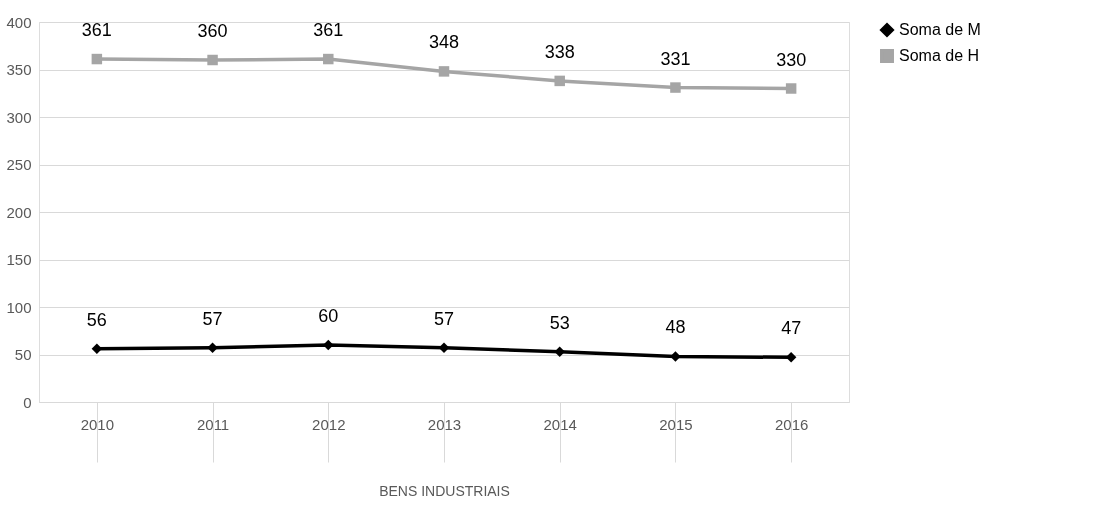 Image resolution: width=1100 pixels, height=506 pixels. Describe the element at coordinates (213, 424) in the screenshot. I see `x-tick-label: 2011` at that location.